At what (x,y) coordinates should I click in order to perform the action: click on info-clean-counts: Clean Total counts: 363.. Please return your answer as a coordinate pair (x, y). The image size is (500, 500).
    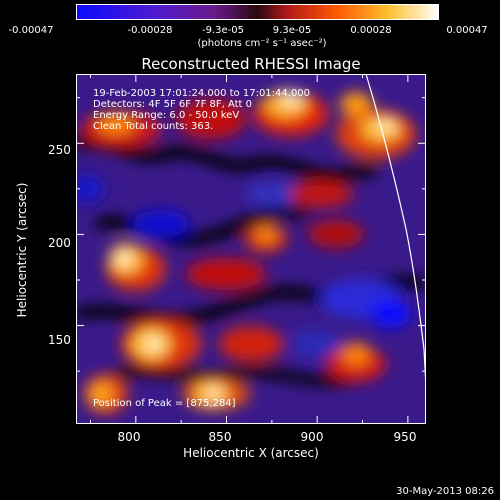
    Looking at the image, I should click on (153, 126).